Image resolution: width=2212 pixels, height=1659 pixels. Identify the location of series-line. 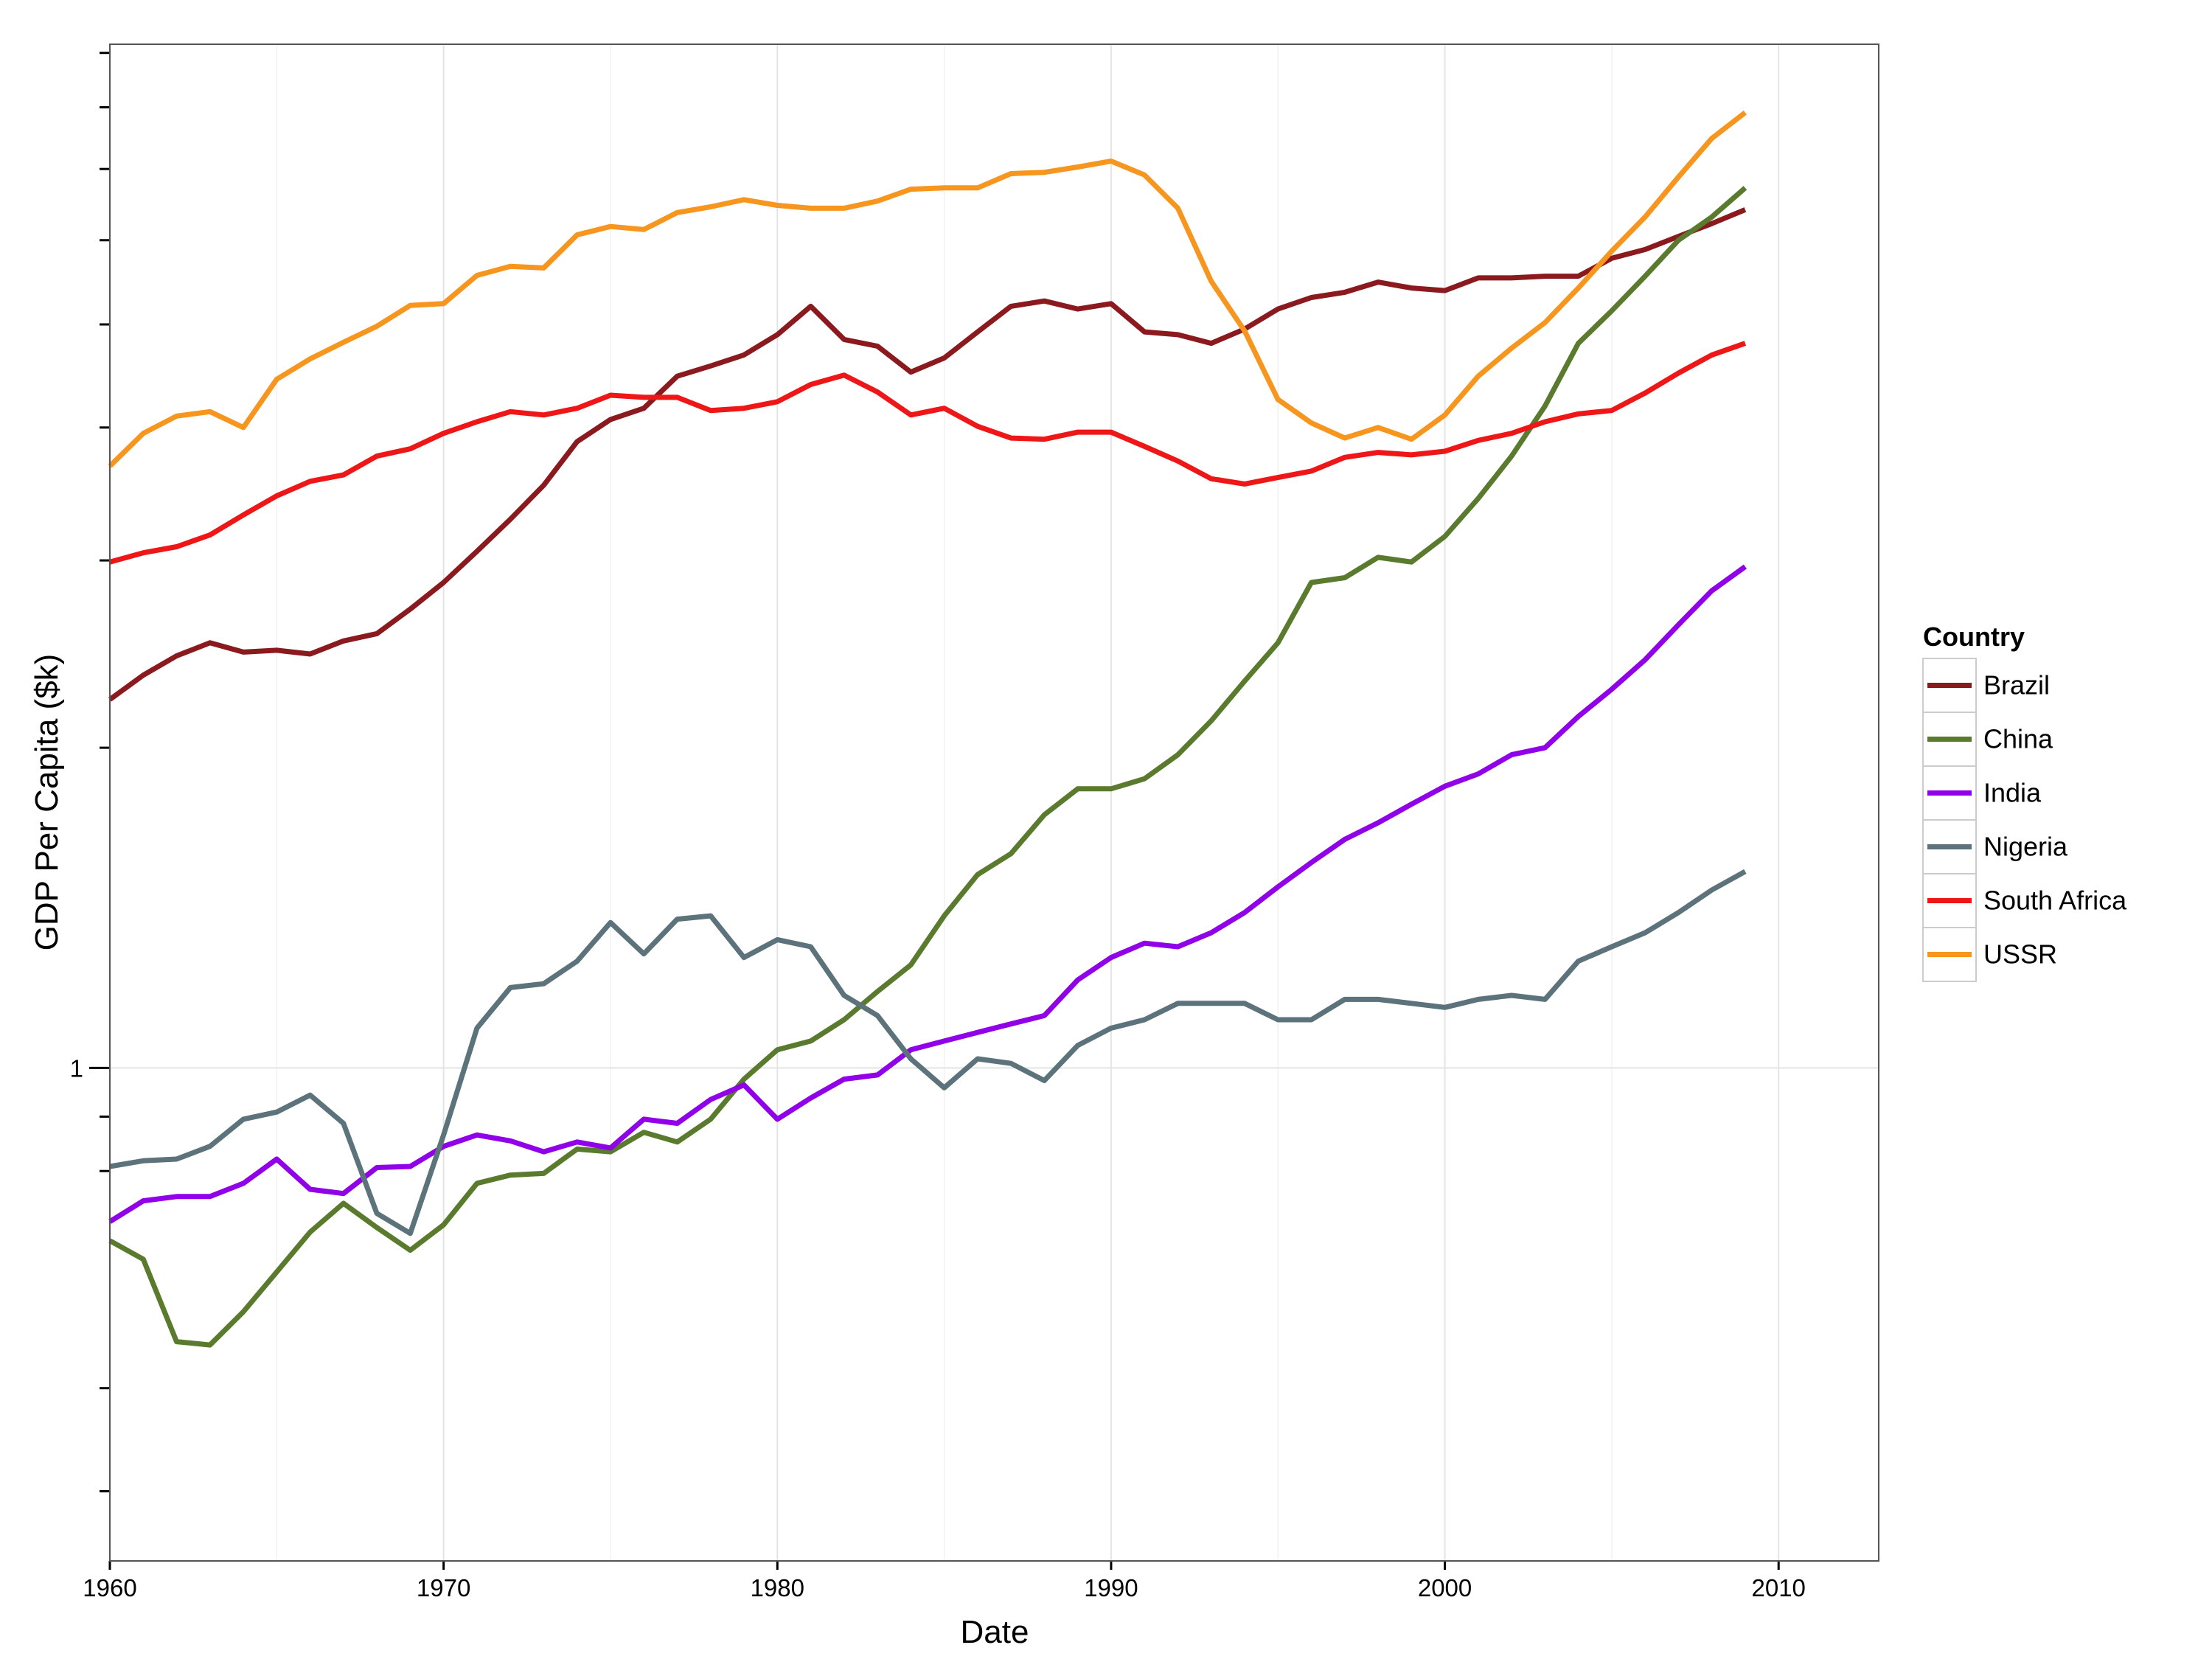
(928, 453).